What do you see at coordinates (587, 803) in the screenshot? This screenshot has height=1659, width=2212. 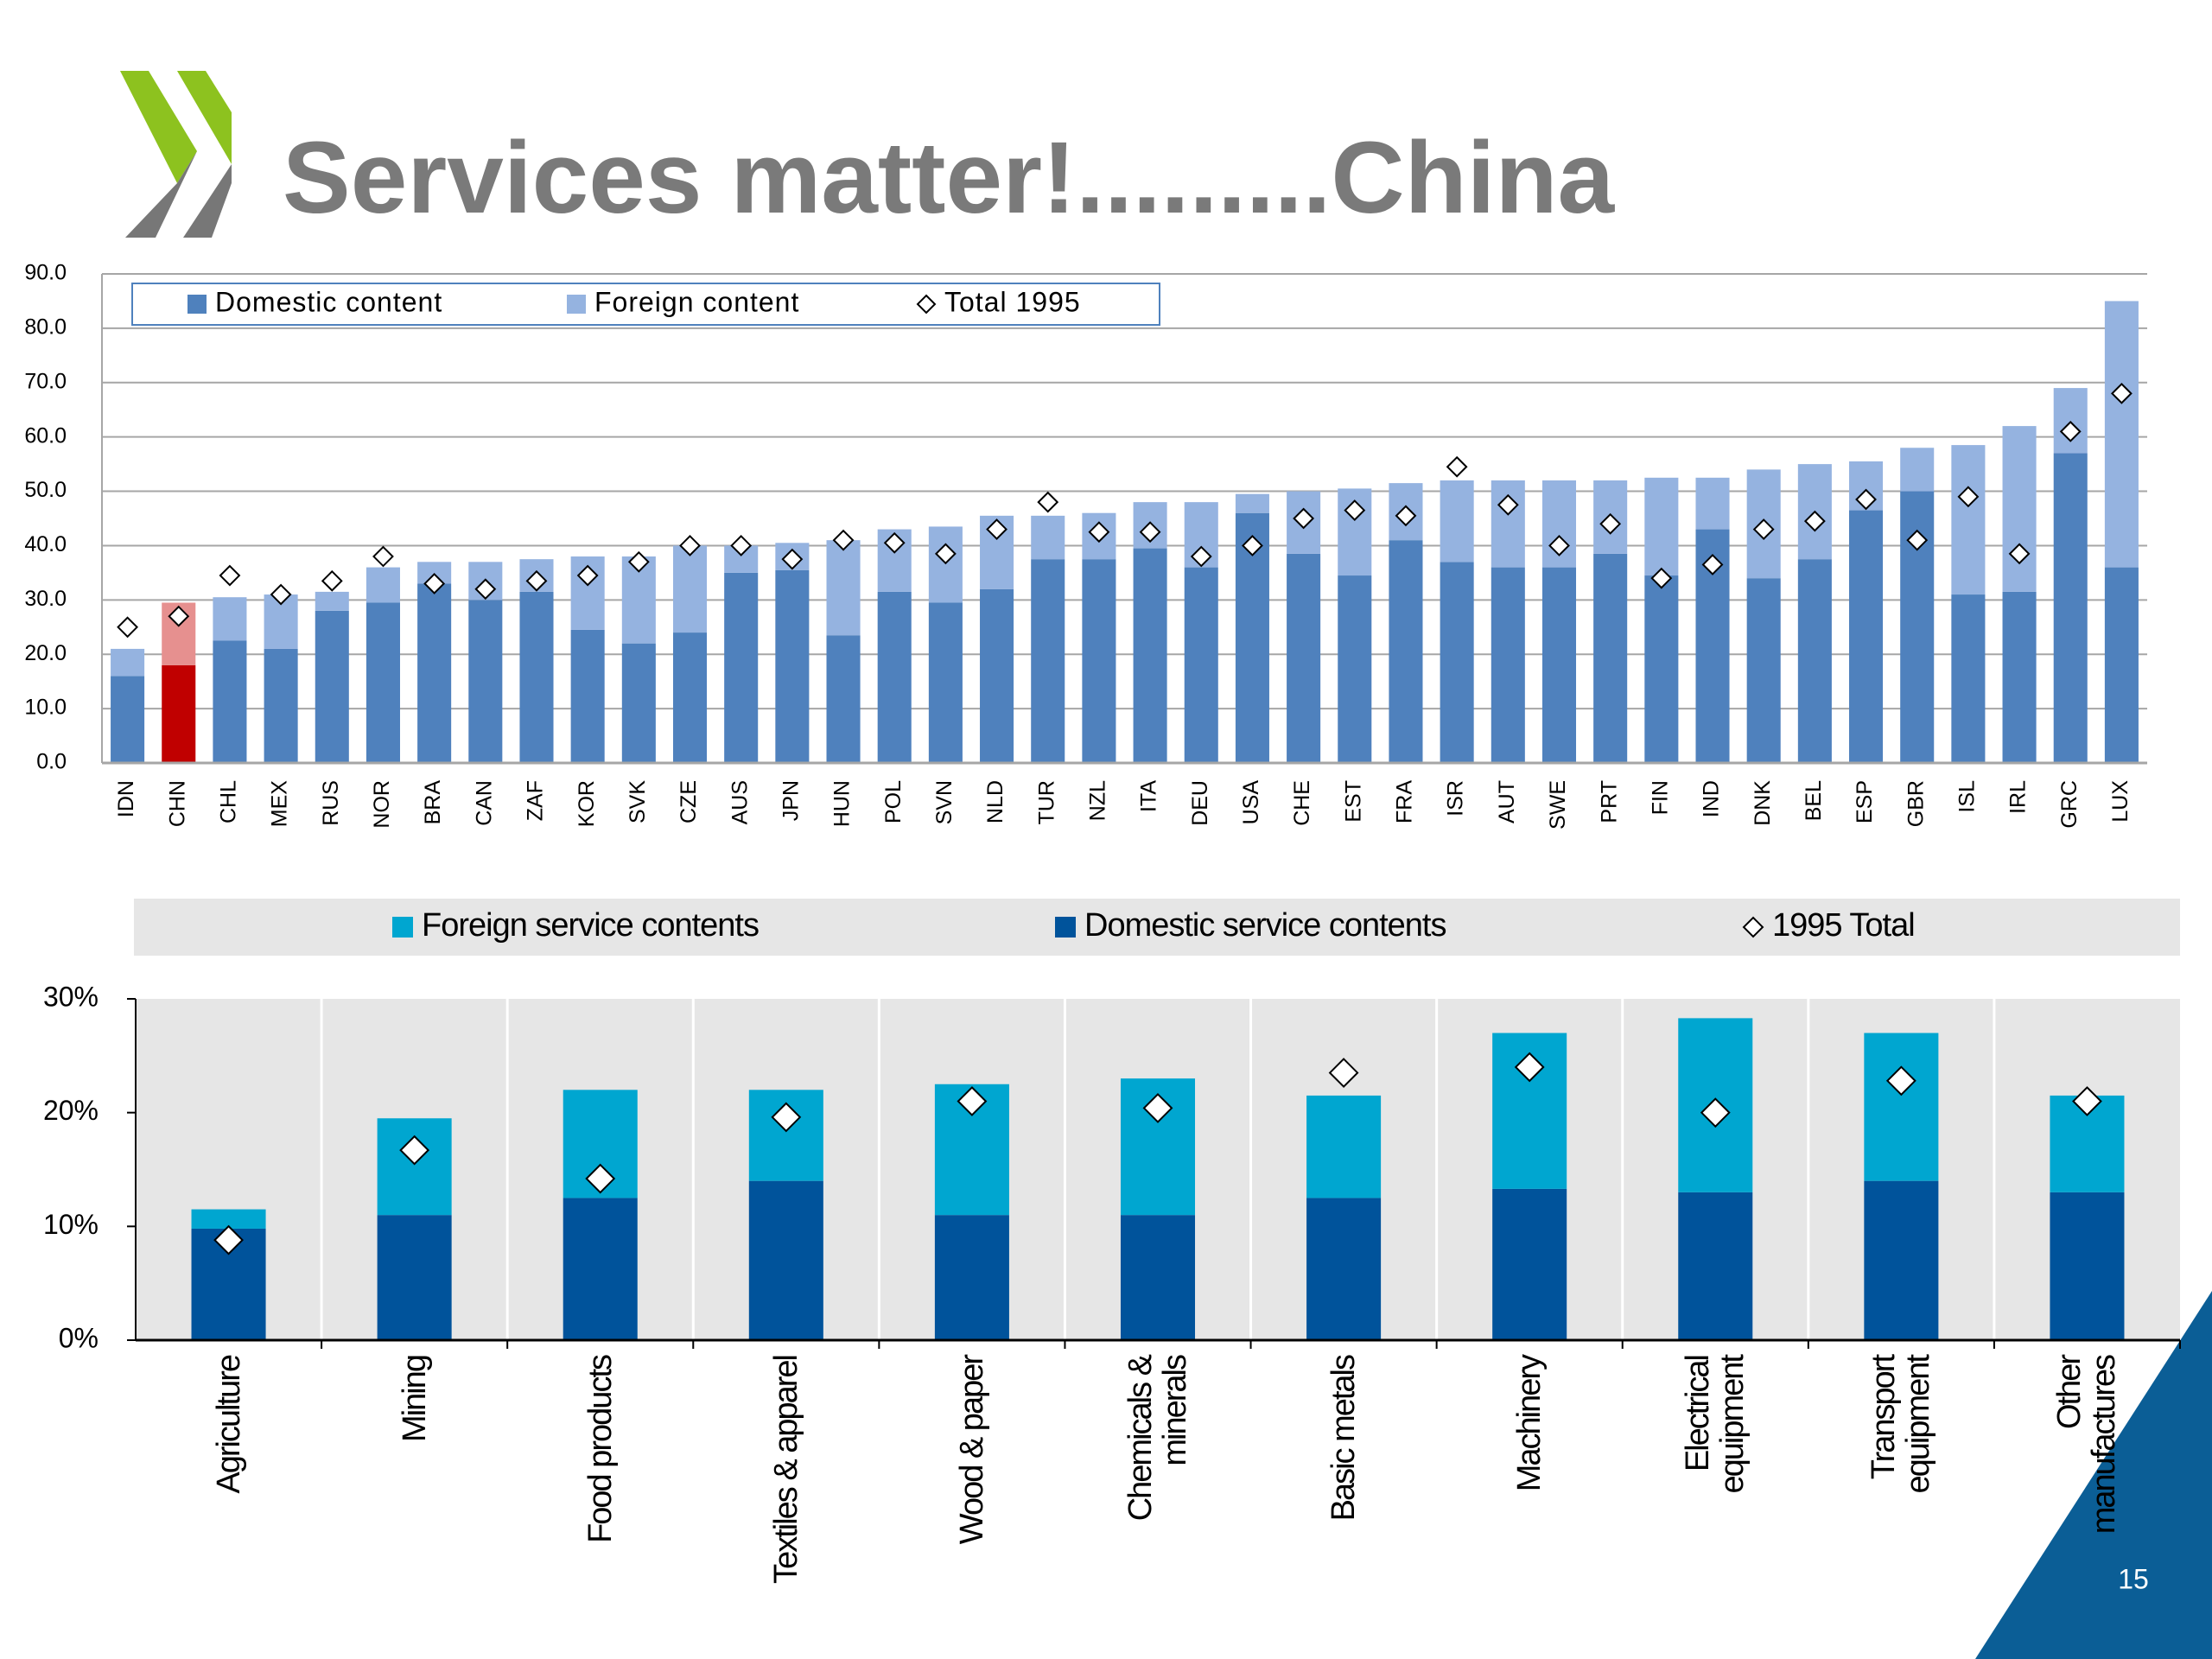 I see `x-tick-label: KOR` at bounding box center [587, 803].